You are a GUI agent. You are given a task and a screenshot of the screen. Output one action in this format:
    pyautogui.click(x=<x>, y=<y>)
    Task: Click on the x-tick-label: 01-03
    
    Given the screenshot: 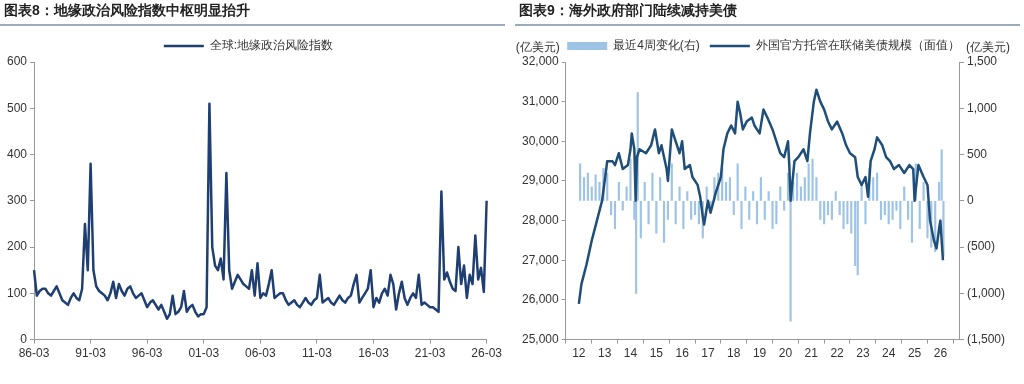 What is the action you would take?
    pyautogui.click(x=204, y=353)
    